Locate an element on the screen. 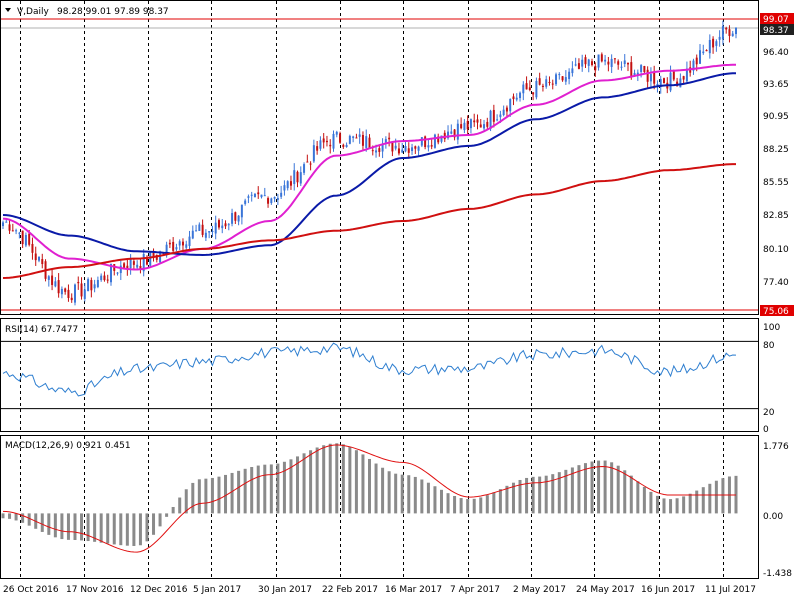 The height and width of the screenshot is (600, 800). date-tick: 30 Jan 2017 is located at coordinates (285, 590).